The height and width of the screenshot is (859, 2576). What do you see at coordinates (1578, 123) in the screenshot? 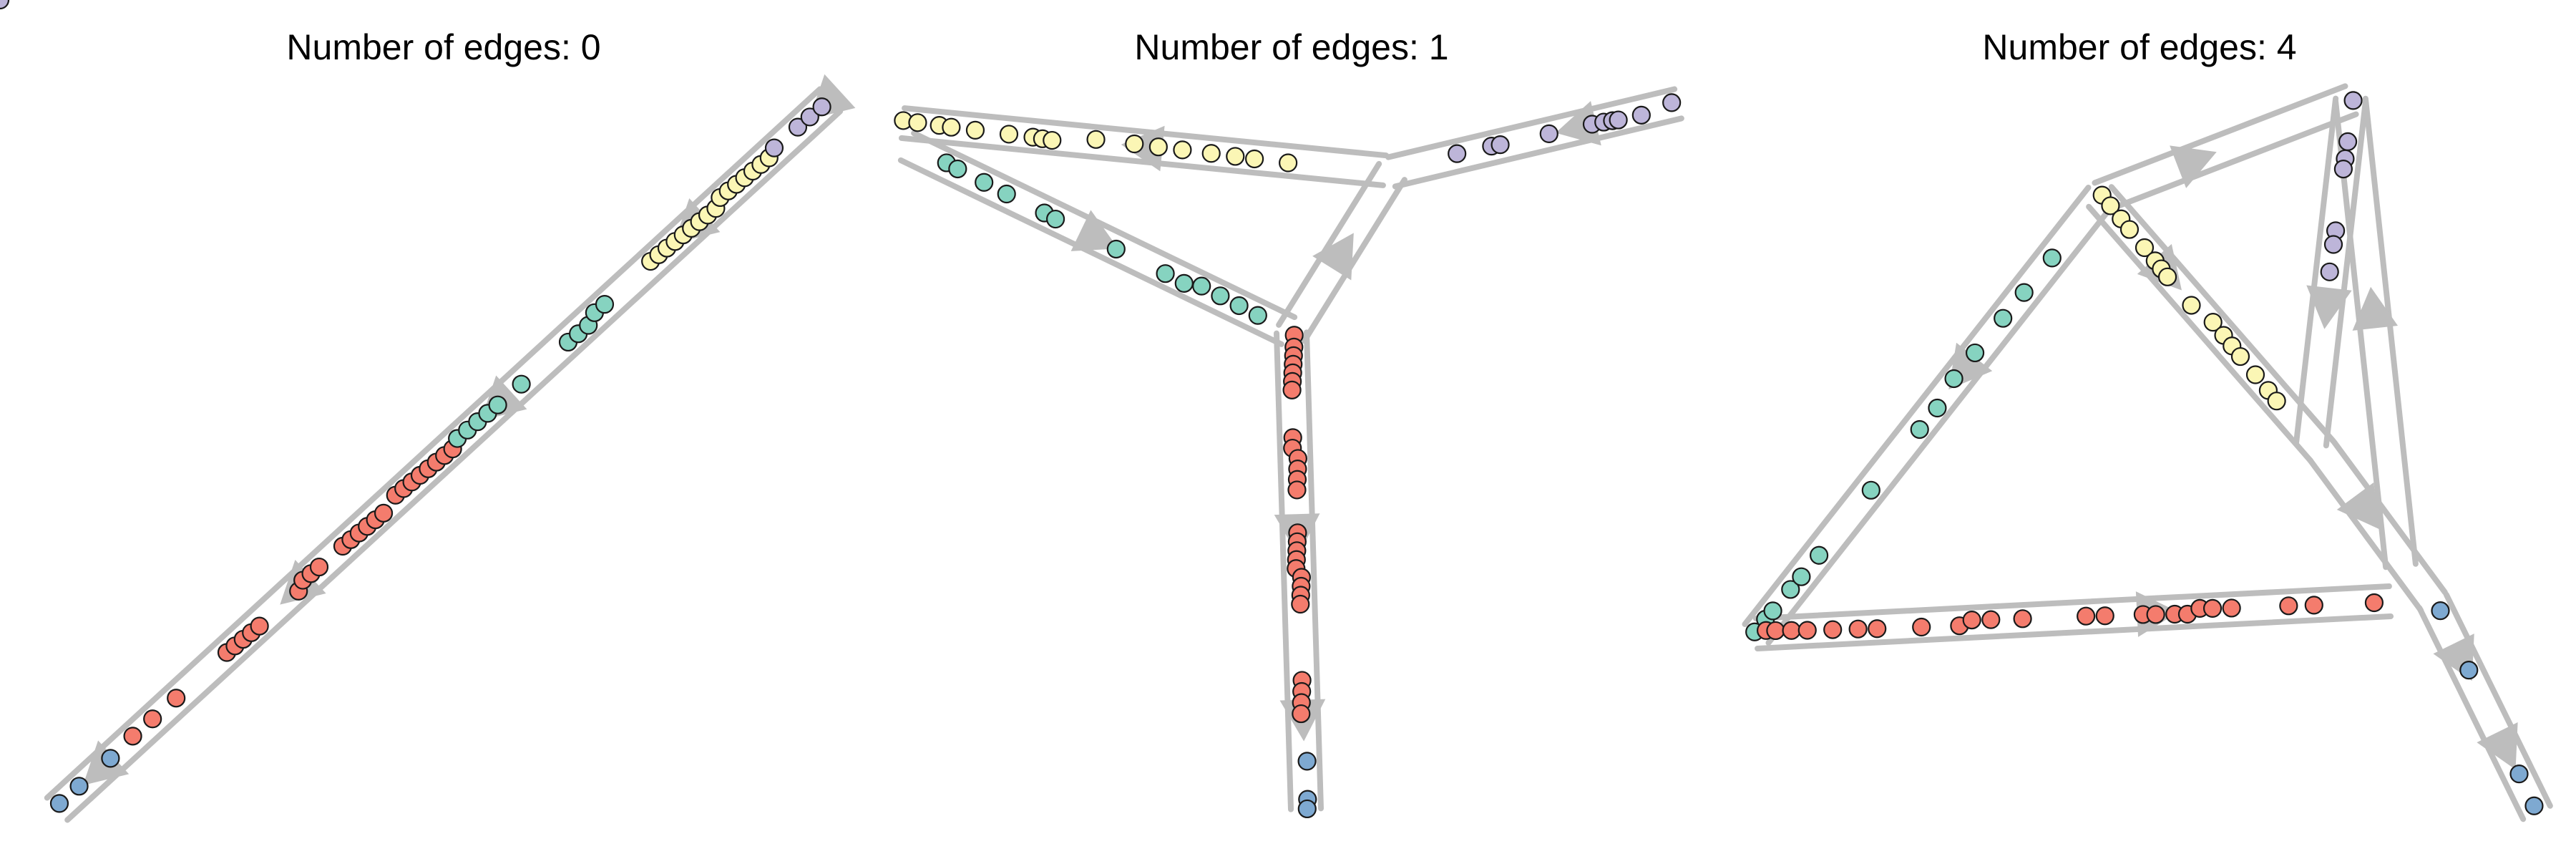
I see `p1-arrow-right` at bounding box center [1578, 123].